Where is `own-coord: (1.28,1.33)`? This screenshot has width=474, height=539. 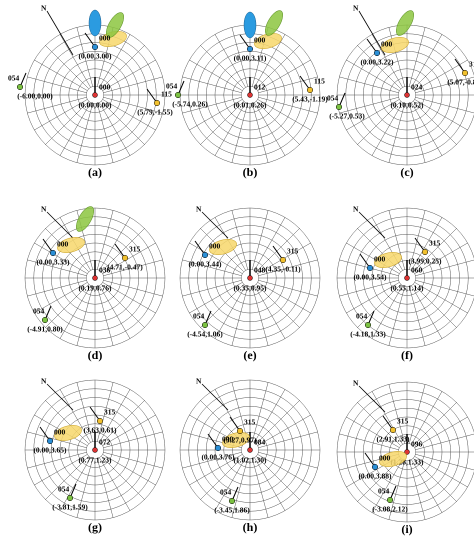 own-coord: (1.28,1.33) is located at coordinates (407, 462).